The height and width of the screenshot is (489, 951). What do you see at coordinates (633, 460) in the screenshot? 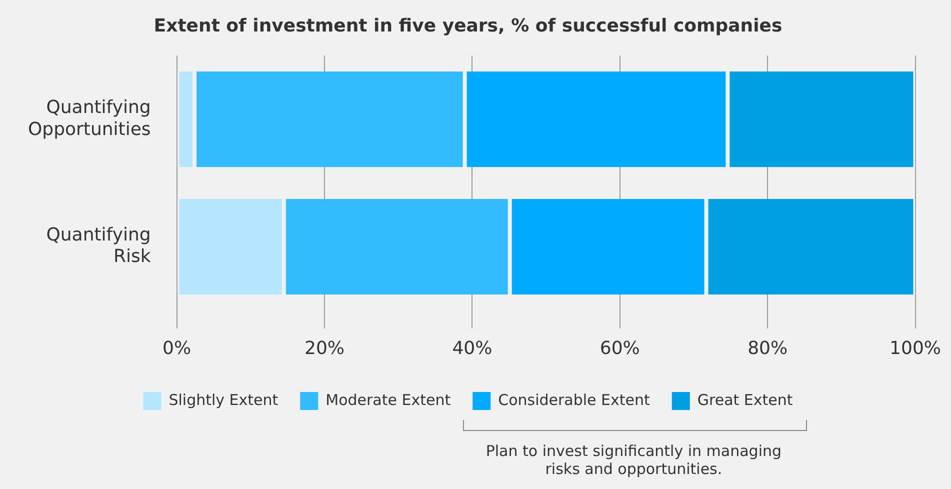
I see `text: Plan to invest significantly in managing risks and opportunities.` at bounding box center [633, 460].